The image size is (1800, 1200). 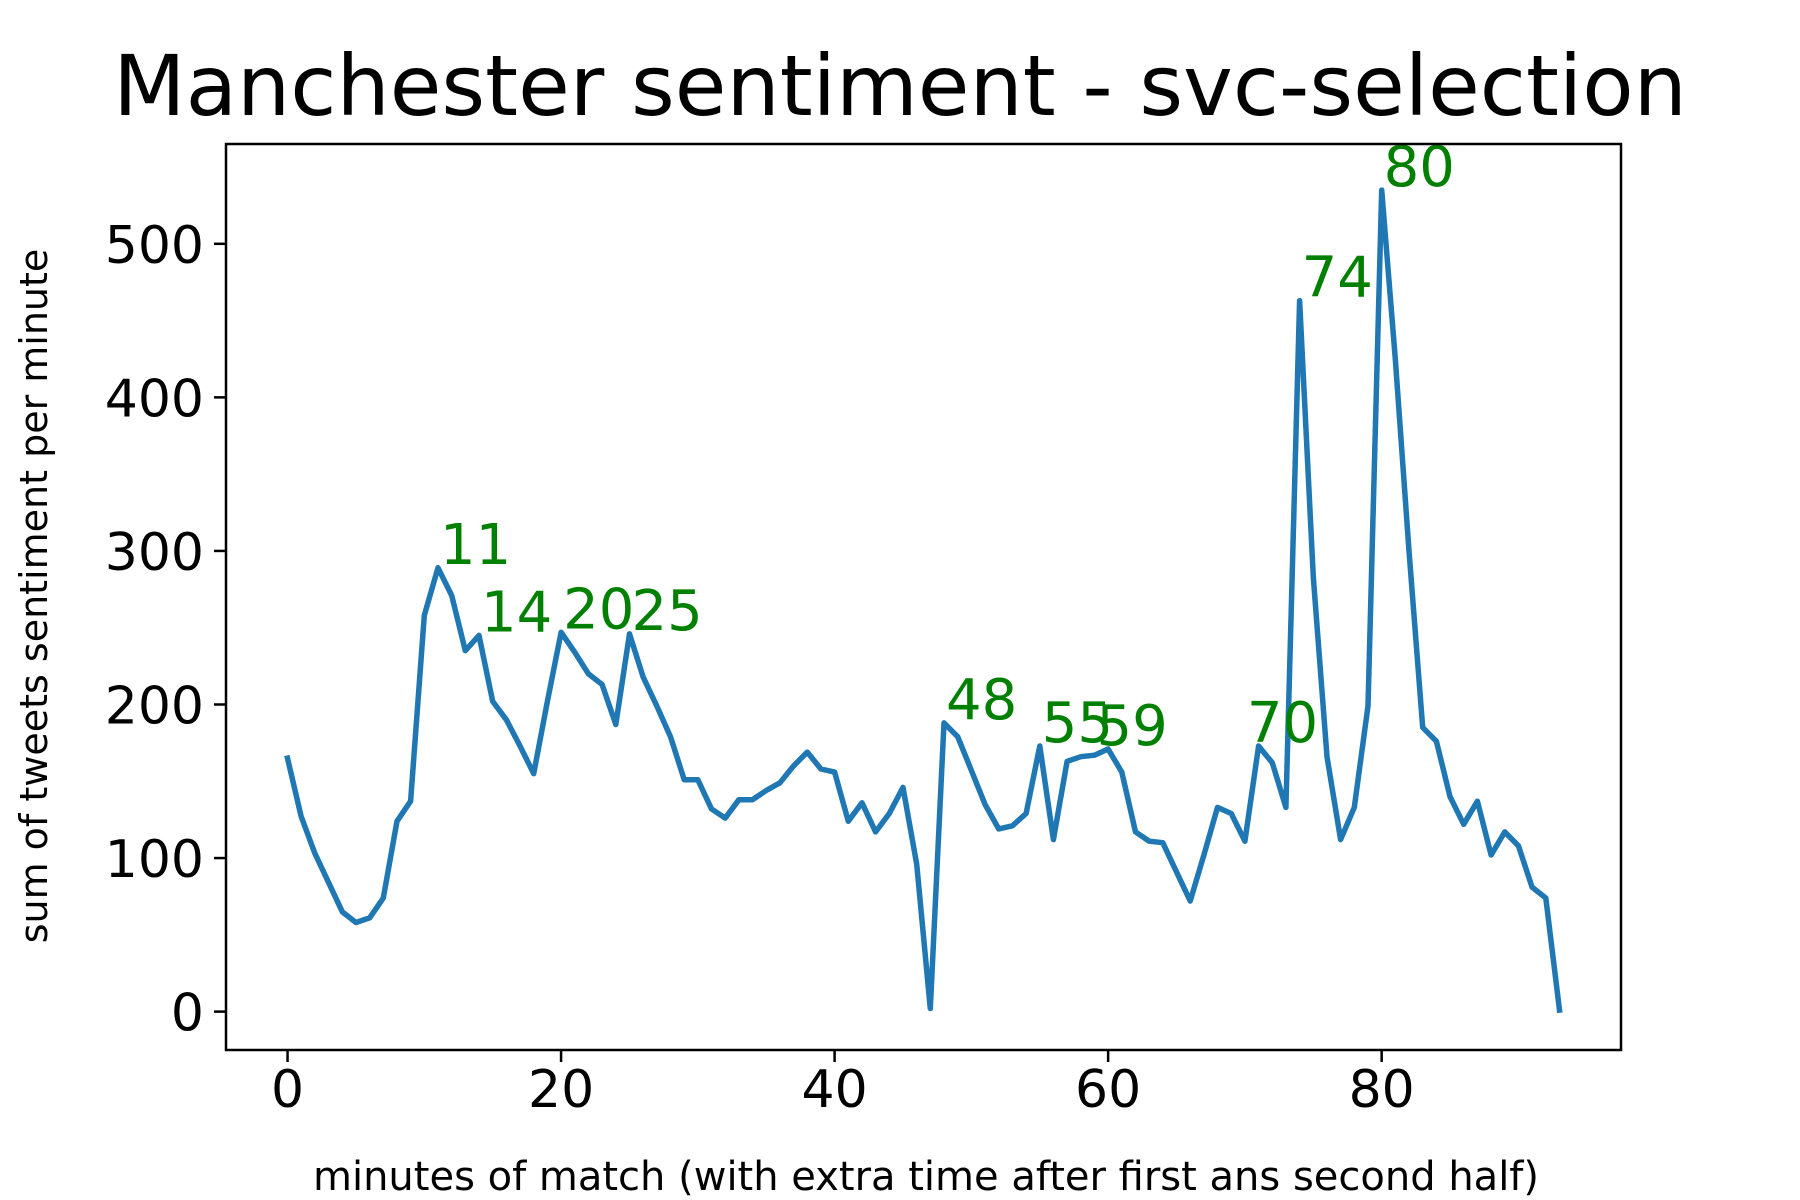 What do you see at coordinates (900, 86) in the screenshot?
I see `chart-title: Manchester sentiment - svc-selection` at bounding box center [900, 86].